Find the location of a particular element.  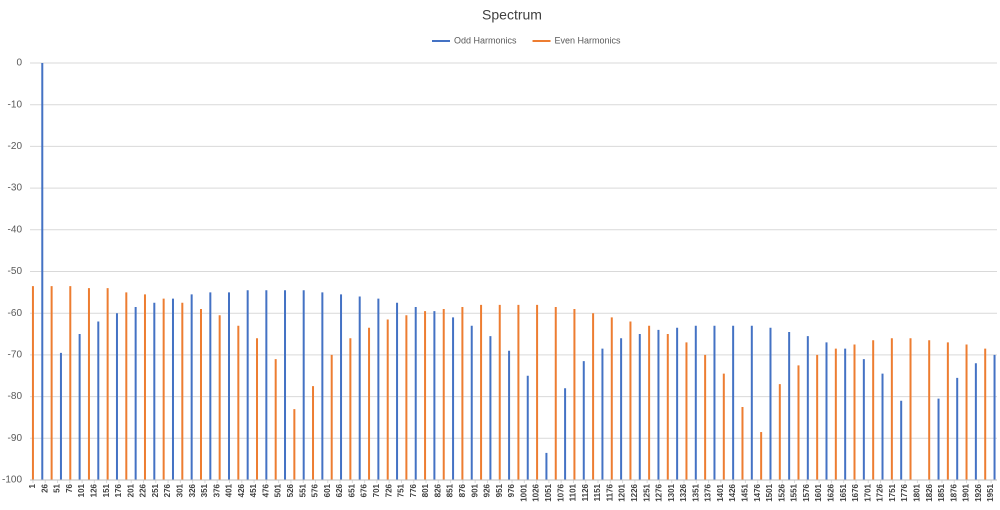

x-tick-label: 1601 is located at coordinates (818, 492).